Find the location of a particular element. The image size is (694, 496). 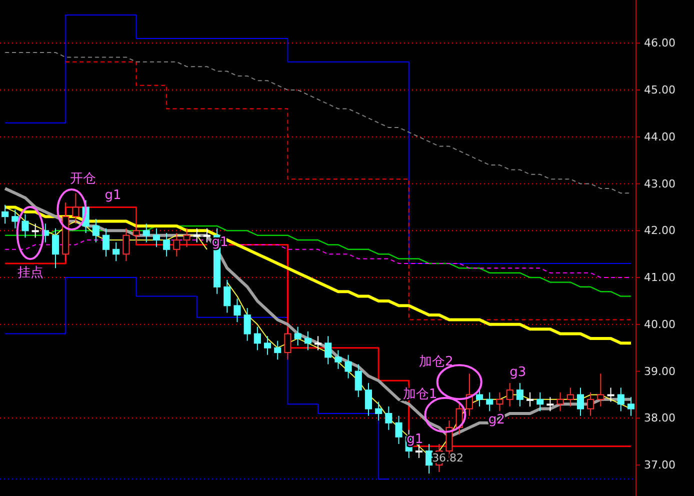

ytick: 39.00 is located at coordinates (660, 371).